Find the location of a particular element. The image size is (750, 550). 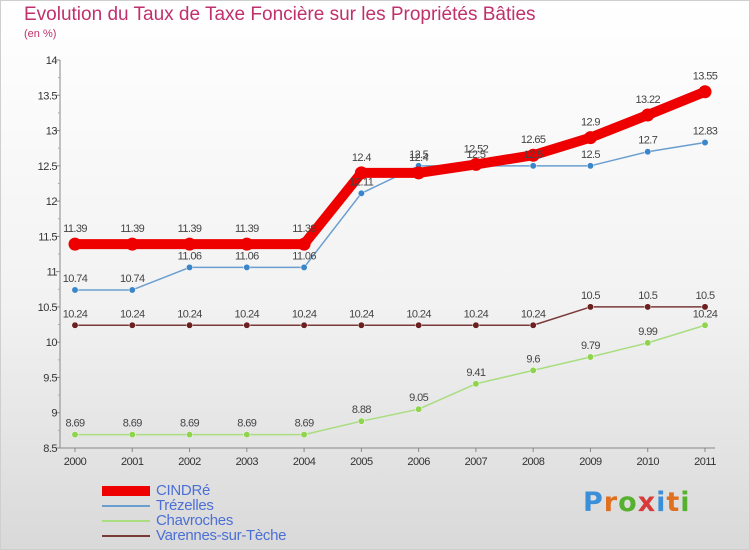

x-tick-label: 2003 is located at coordinates (247, 462).